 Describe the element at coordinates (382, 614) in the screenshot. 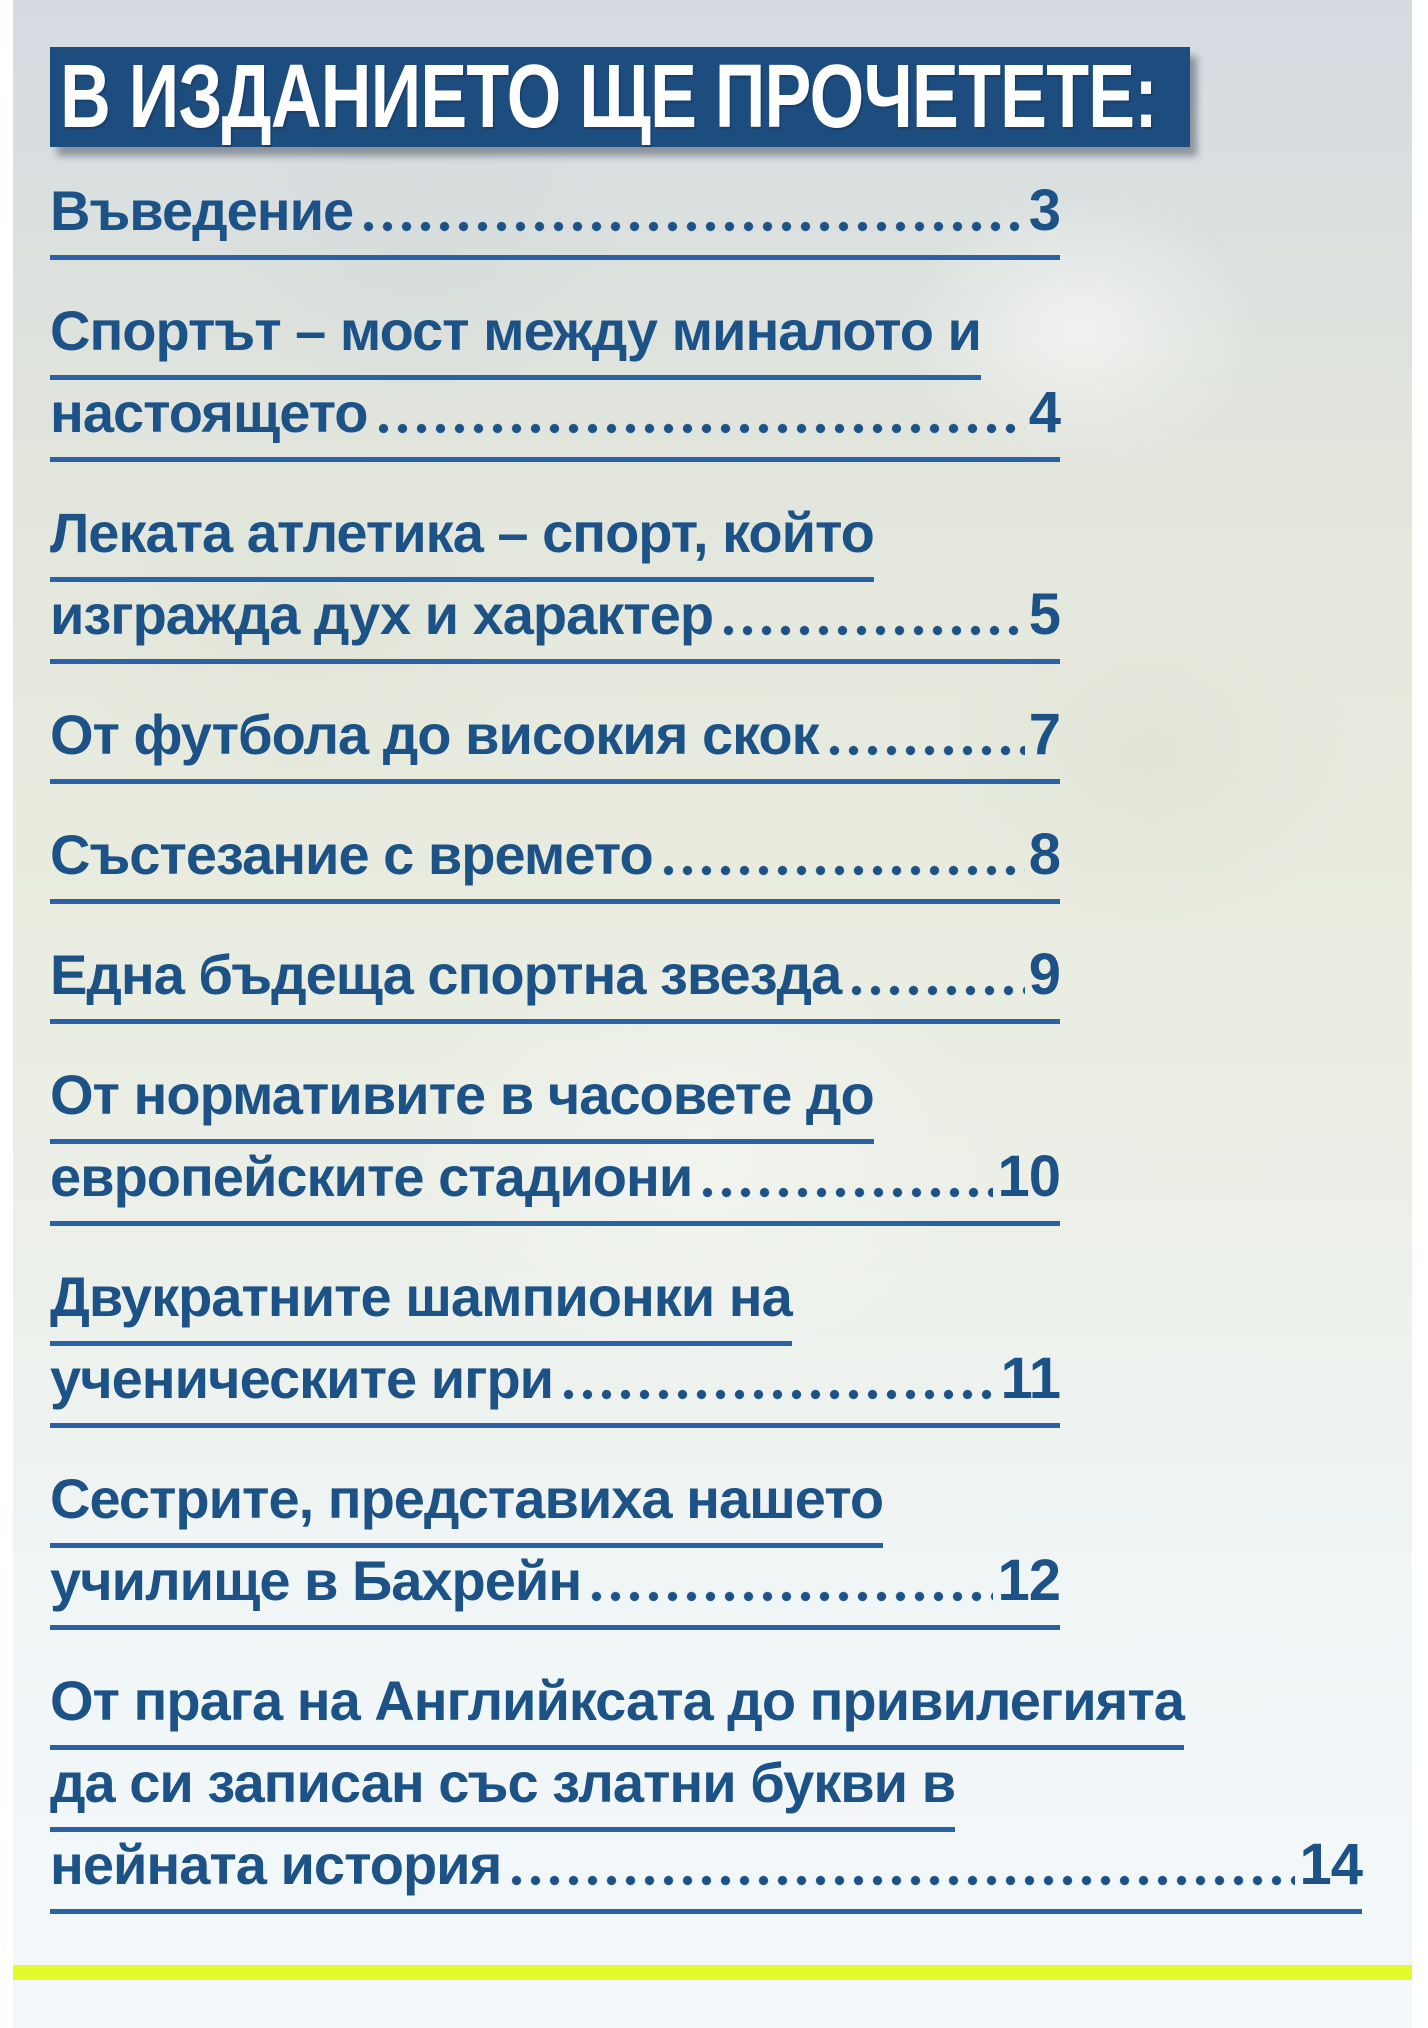

I see `toc-entry-text: изгражда дух и характер` at that location.